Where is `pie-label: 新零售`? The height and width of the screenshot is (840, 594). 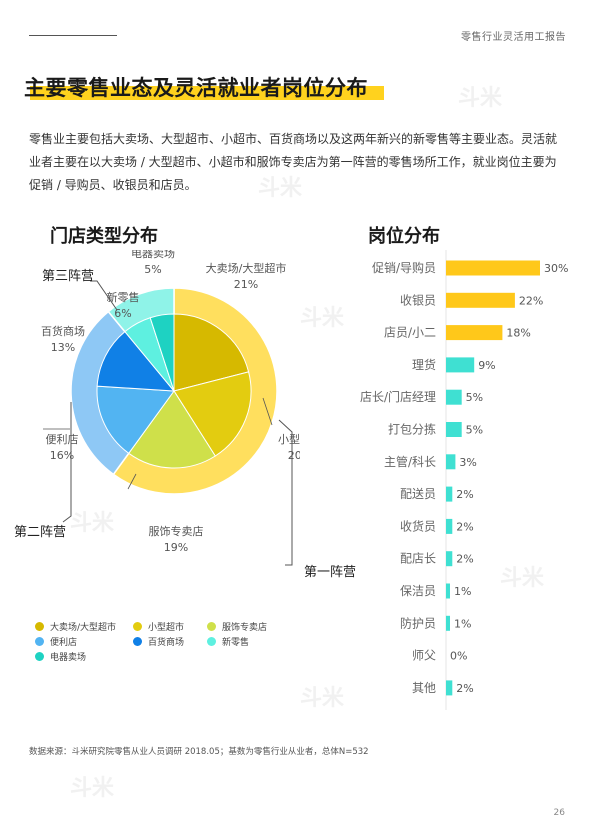 pie-label: 新零售 is located at coordinates (123, 297).